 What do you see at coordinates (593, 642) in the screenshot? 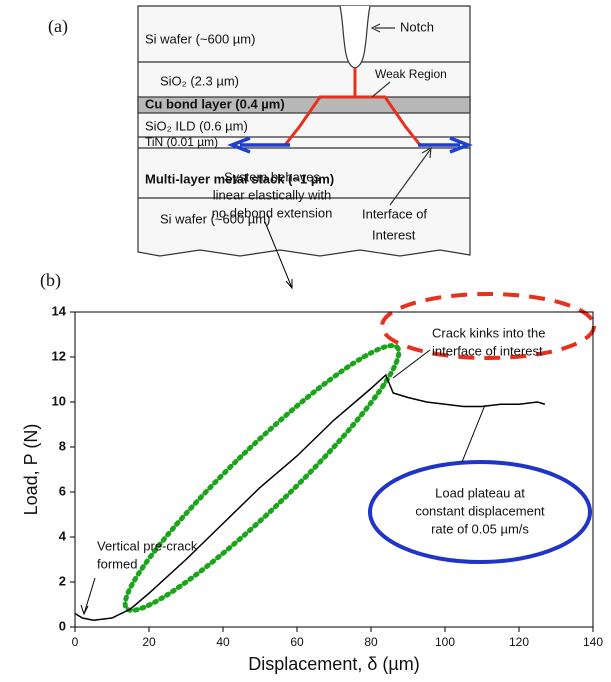
I see `x-tick-label: 140` at bounding box center [593, 642].